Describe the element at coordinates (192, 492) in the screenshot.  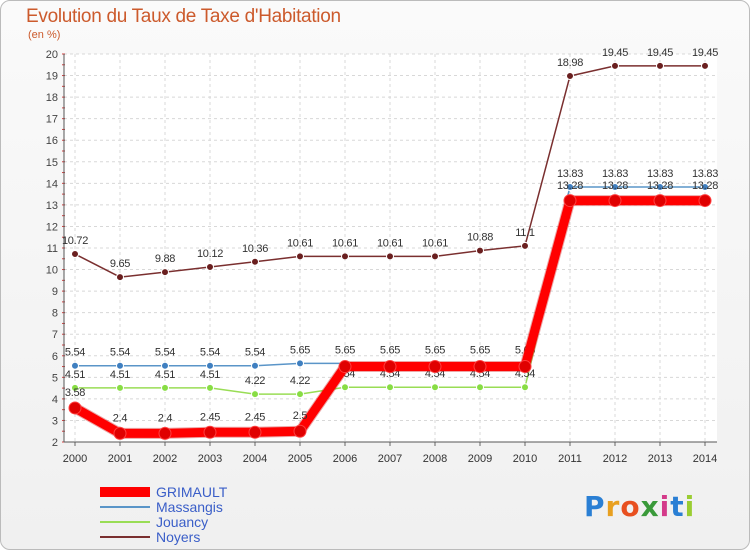
I see `legend-label-grimault: GRIMAULT` at that location.